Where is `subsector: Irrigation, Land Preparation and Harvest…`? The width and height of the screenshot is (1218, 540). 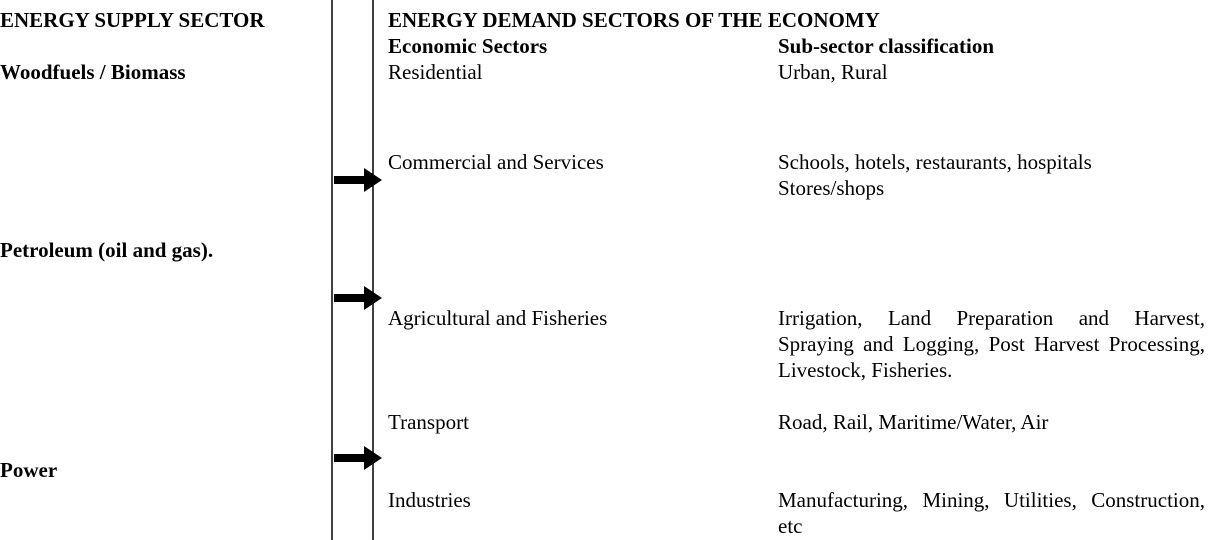
subsector: Irrigation, Land Preparation and Harvest… is located at coordinates (991, 344).